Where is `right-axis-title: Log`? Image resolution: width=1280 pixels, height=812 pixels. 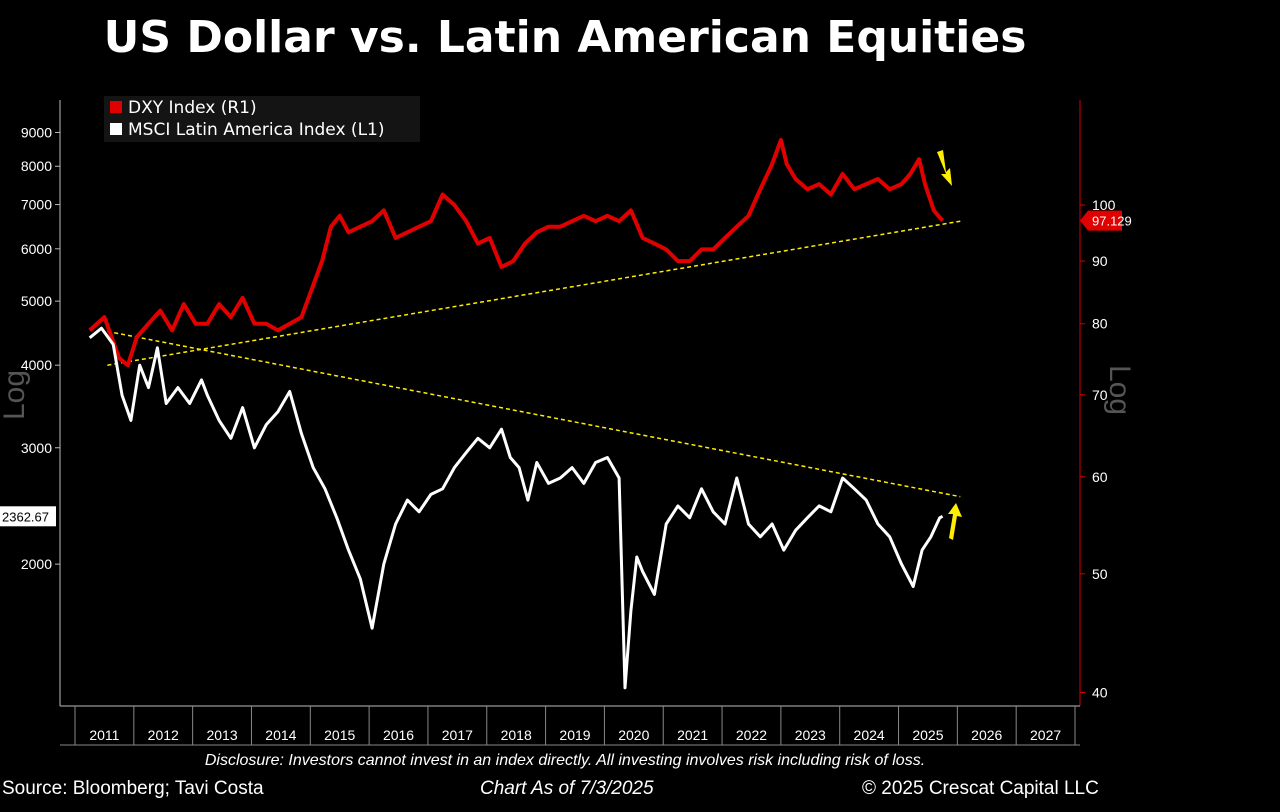 right-axis-title: Log is located at coordinates (1119, 390).